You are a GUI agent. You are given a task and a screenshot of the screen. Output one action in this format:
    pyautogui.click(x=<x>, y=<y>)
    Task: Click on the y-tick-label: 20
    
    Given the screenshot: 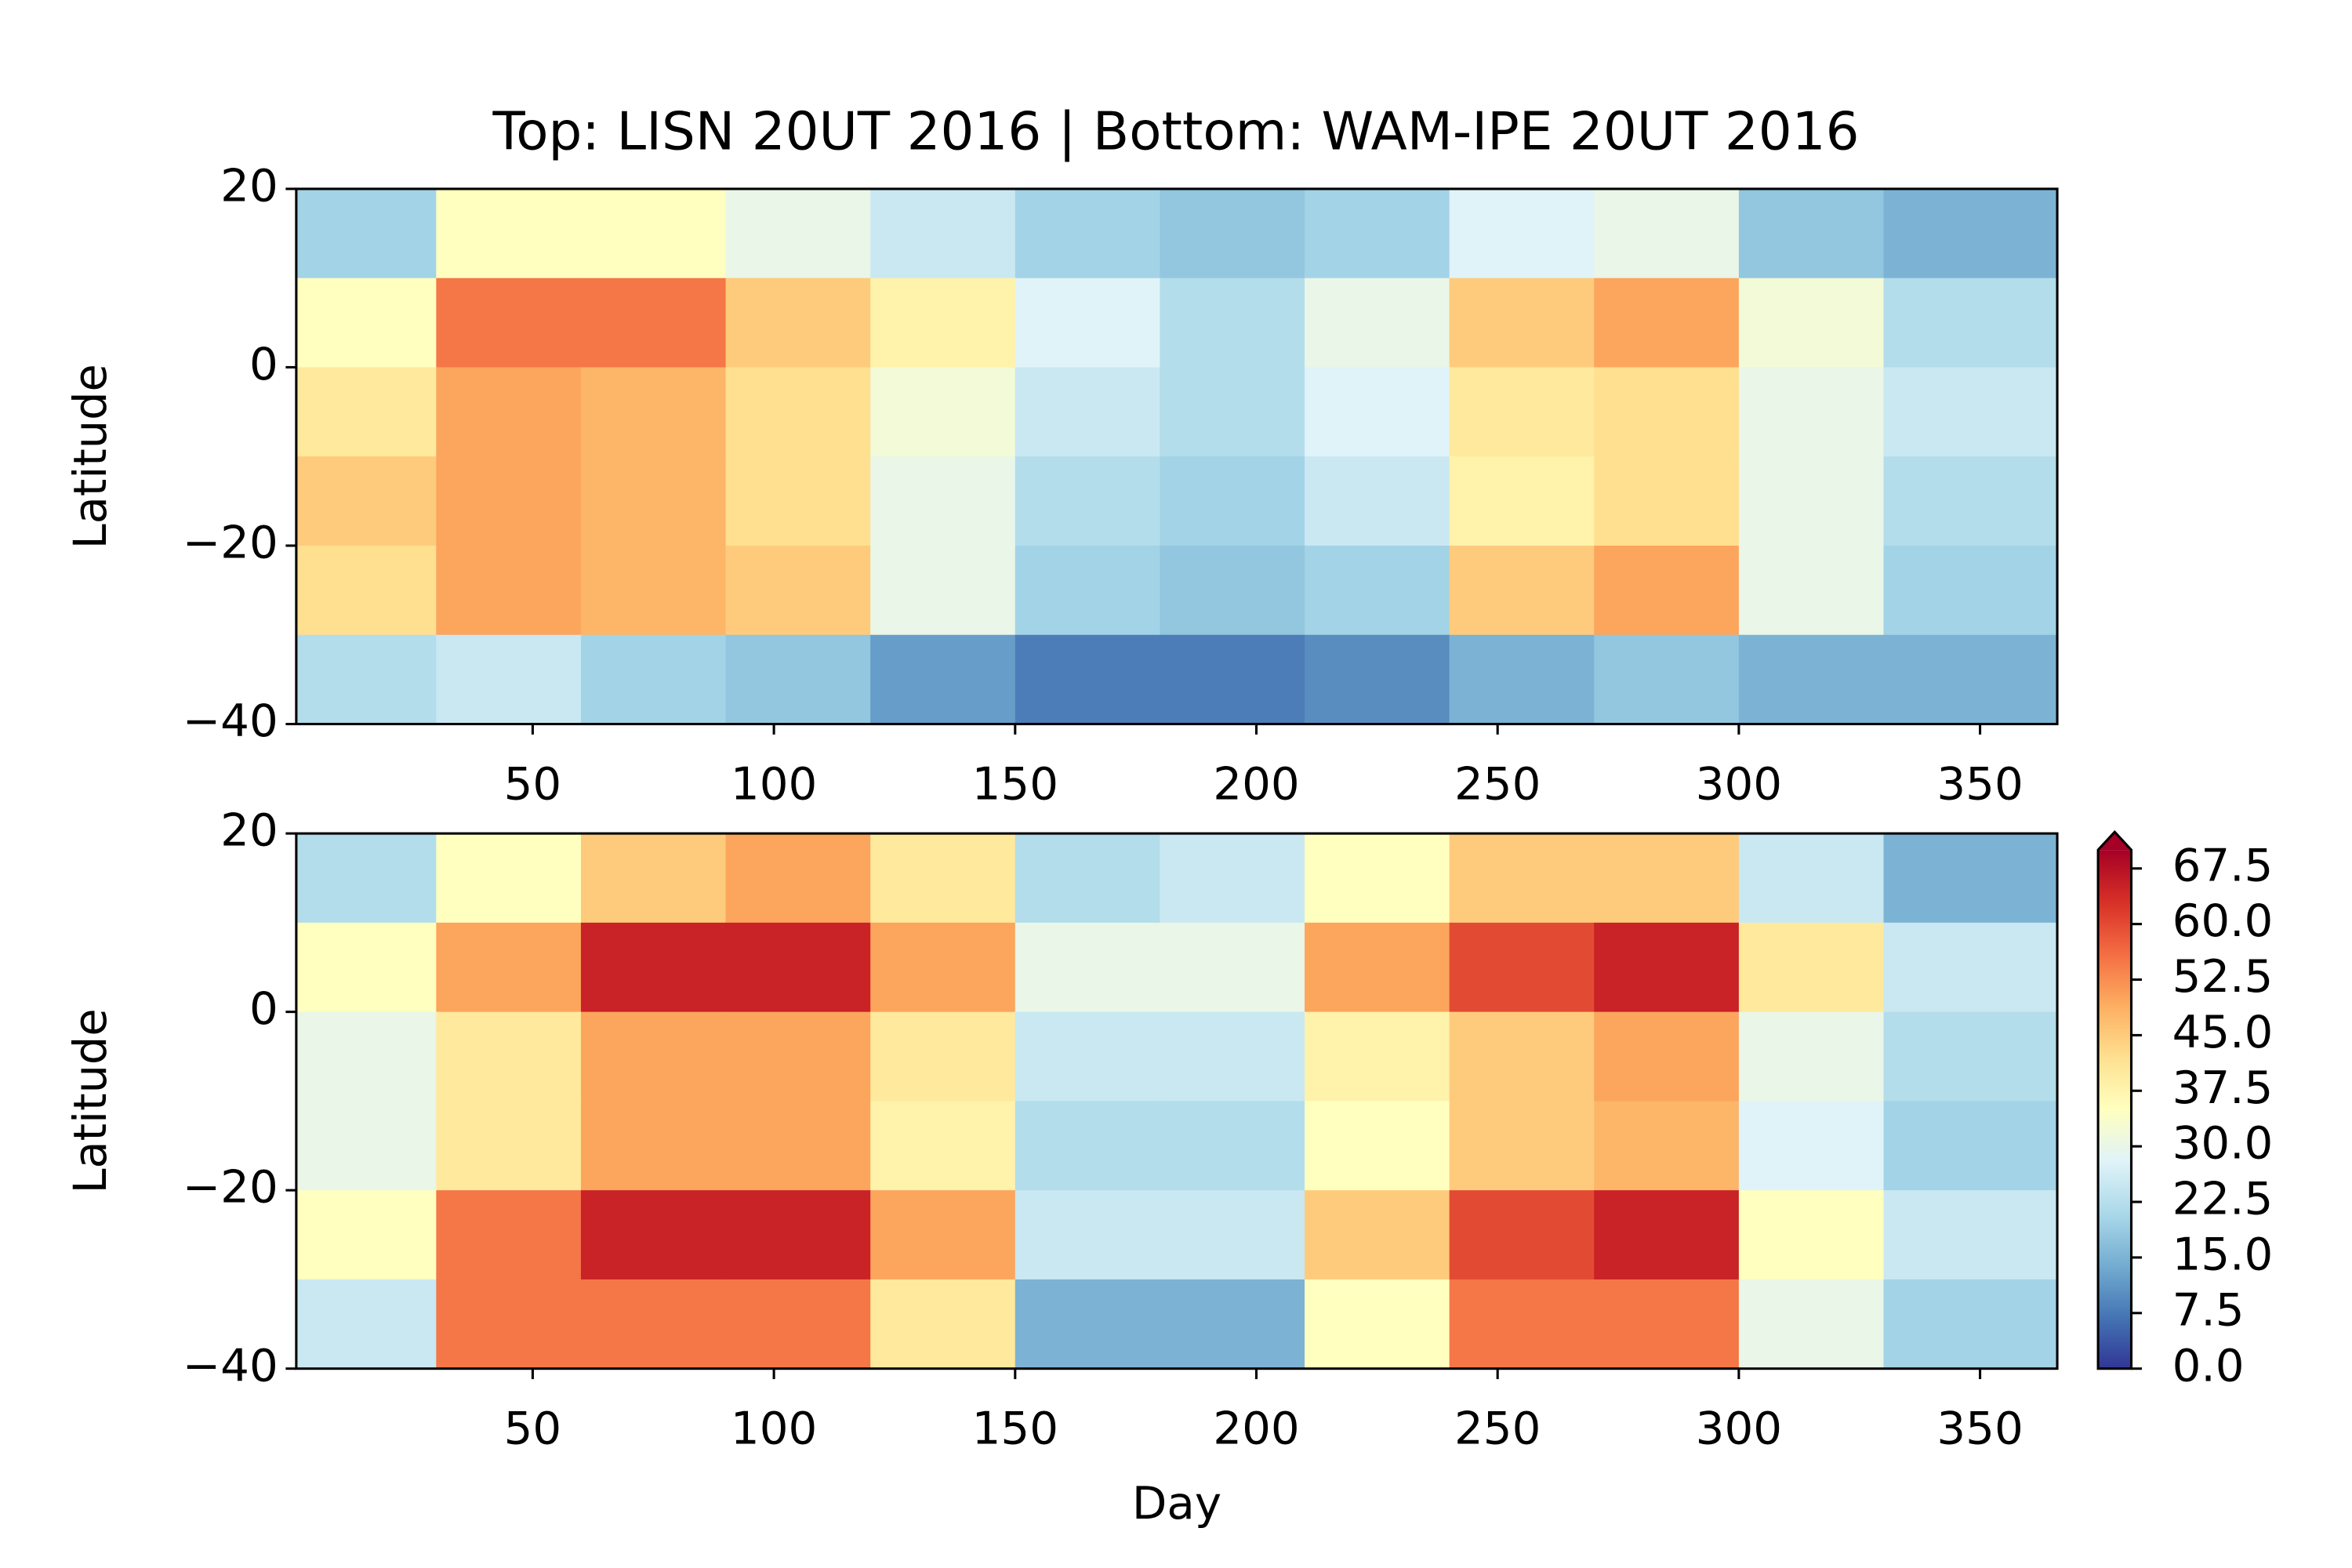 What is the action you would take?
    pyautogui.click(x=249, y=830)
    